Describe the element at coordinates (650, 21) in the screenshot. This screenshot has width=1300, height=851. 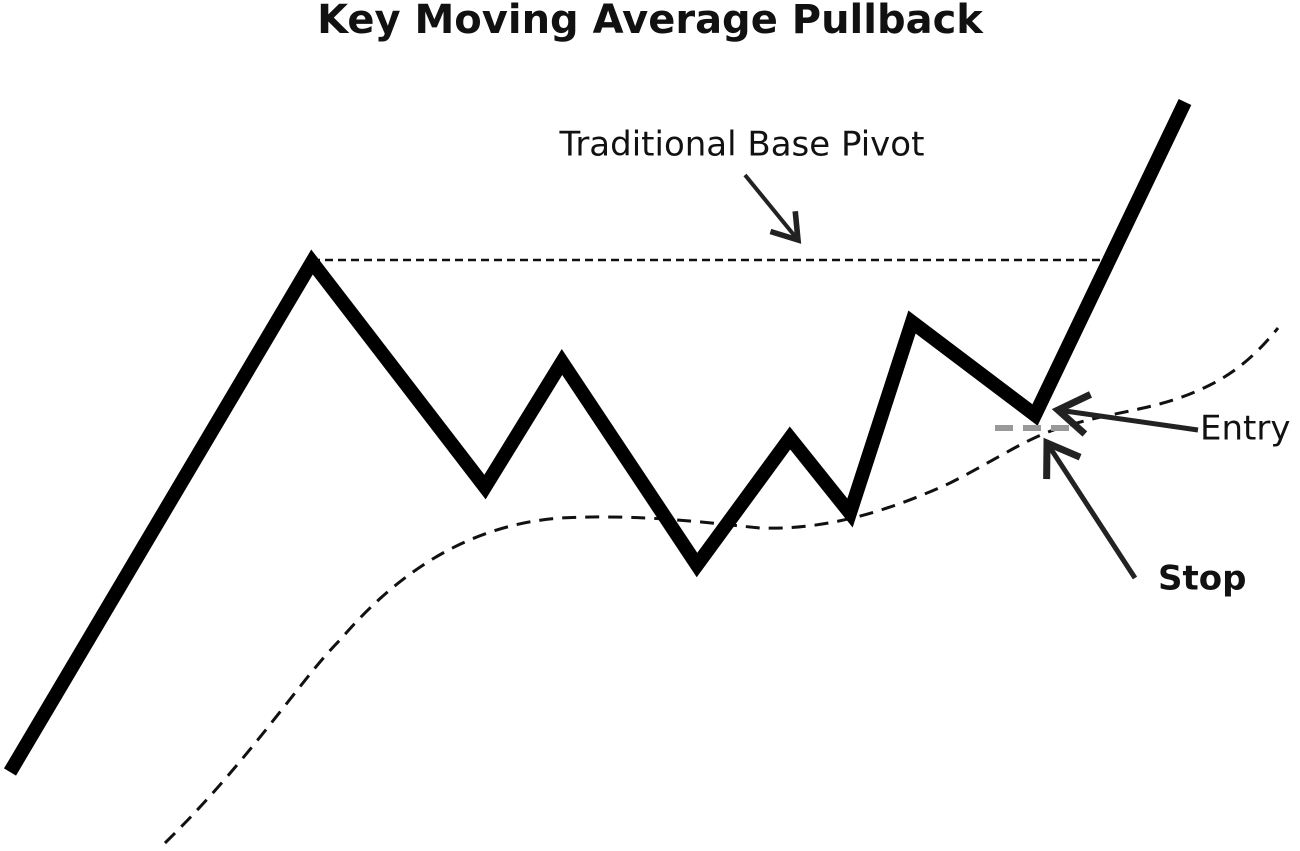
I see `title: Key Moving Average Pullback` at that location.